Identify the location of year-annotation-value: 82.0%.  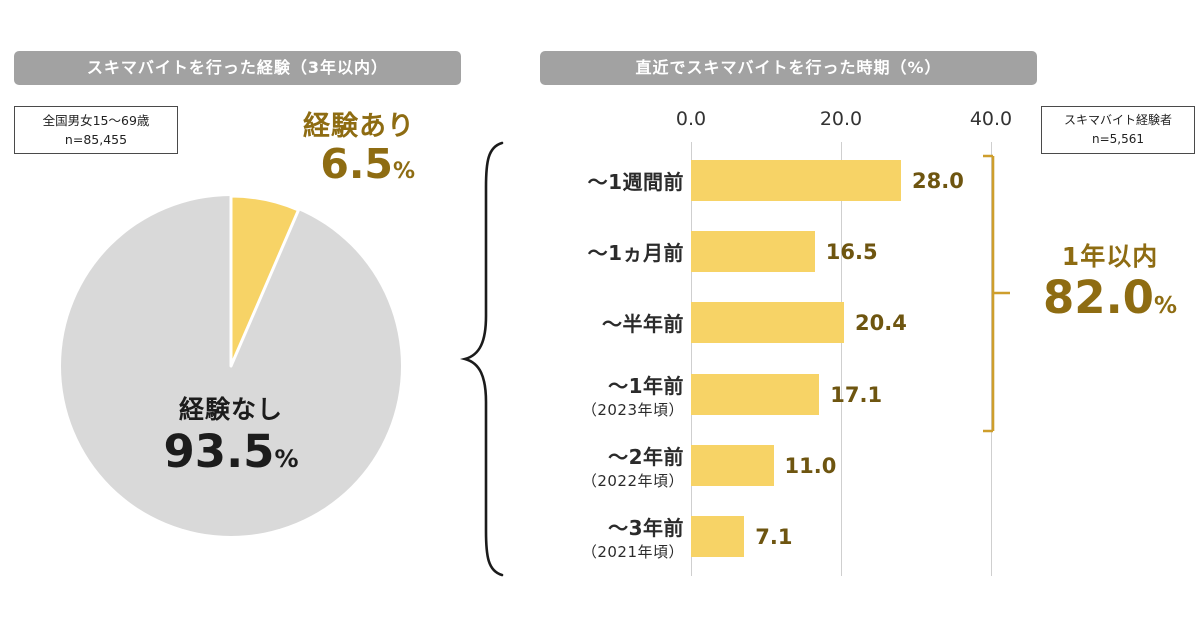
(1110, 297).